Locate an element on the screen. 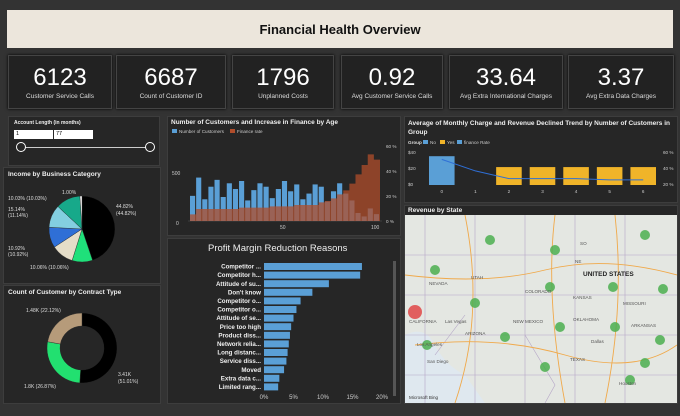 The height and width of the screenshot is (416, 680). slicer-max-handle is located at coordinates (150, 147).